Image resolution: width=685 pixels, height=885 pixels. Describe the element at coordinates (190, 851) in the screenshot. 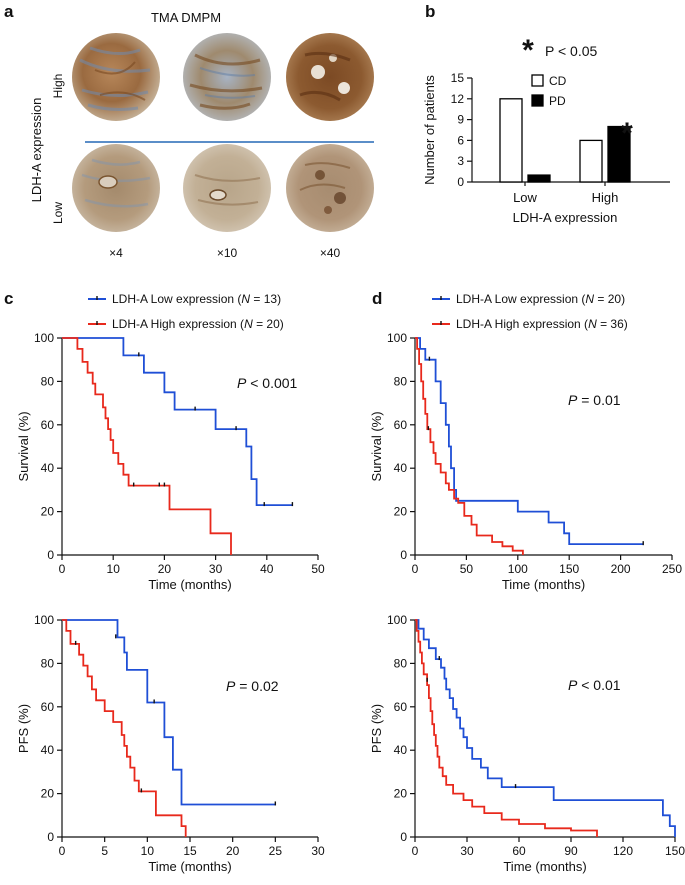

I see `x-tick-label: 15` at that location.